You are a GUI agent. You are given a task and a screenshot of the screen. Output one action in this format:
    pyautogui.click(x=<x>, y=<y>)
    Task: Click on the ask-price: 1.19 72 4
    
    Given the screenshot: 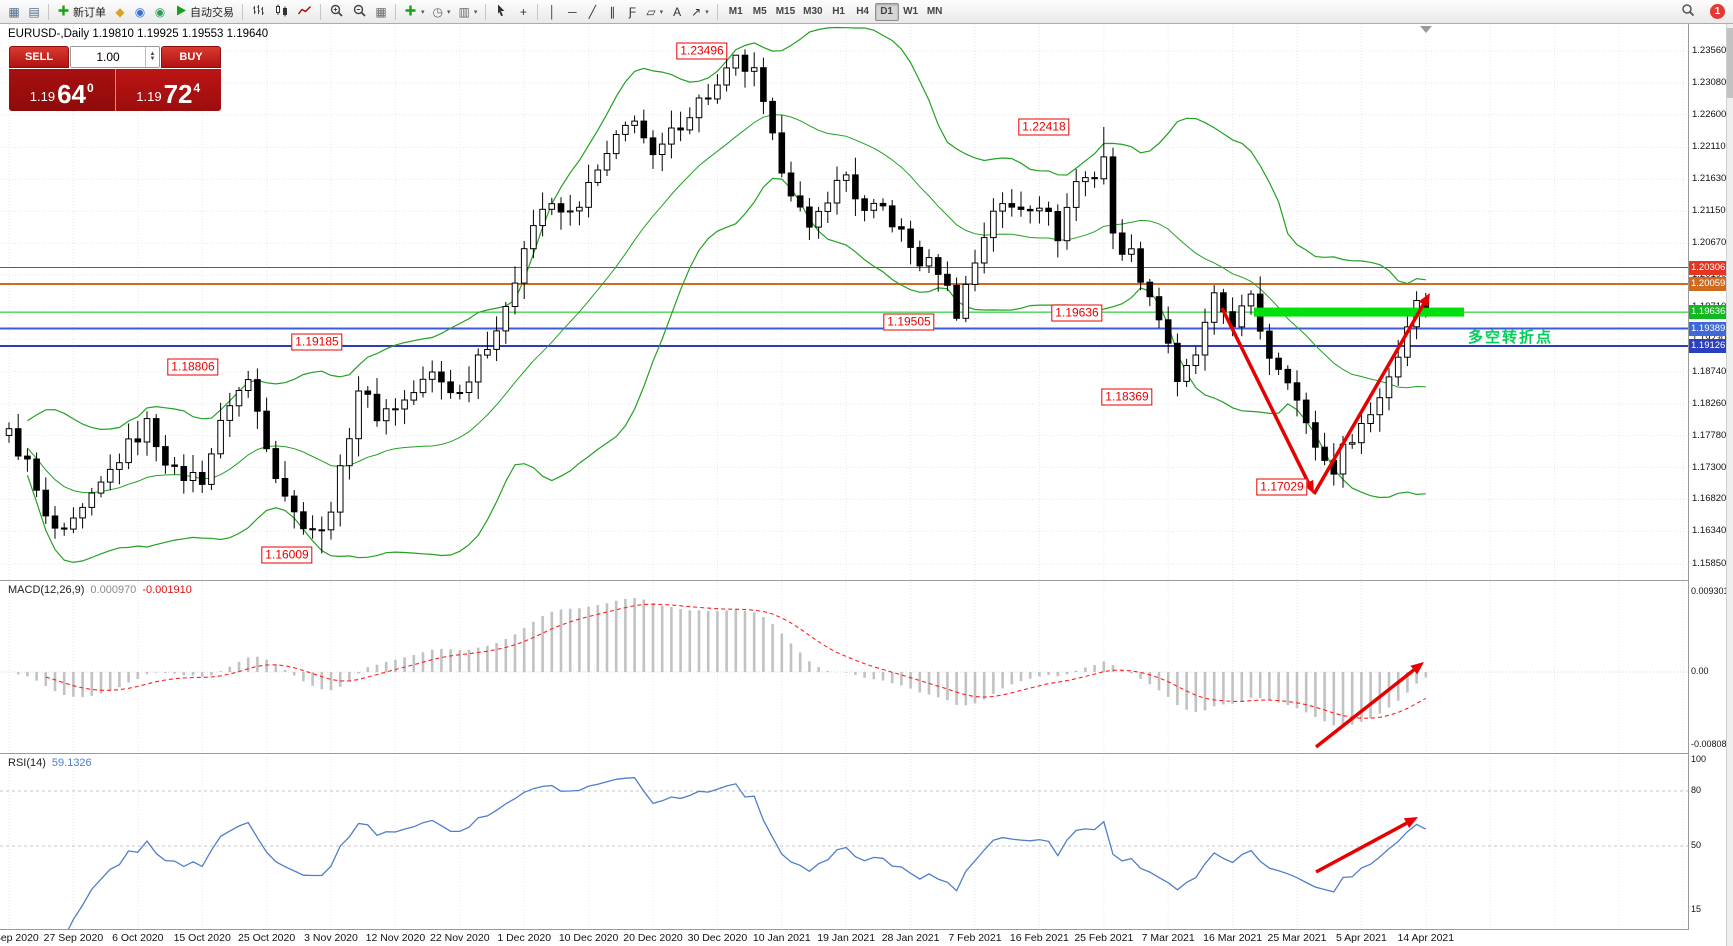 What is the action you would take?
    pyautogui.click(x=168, y=90)
    